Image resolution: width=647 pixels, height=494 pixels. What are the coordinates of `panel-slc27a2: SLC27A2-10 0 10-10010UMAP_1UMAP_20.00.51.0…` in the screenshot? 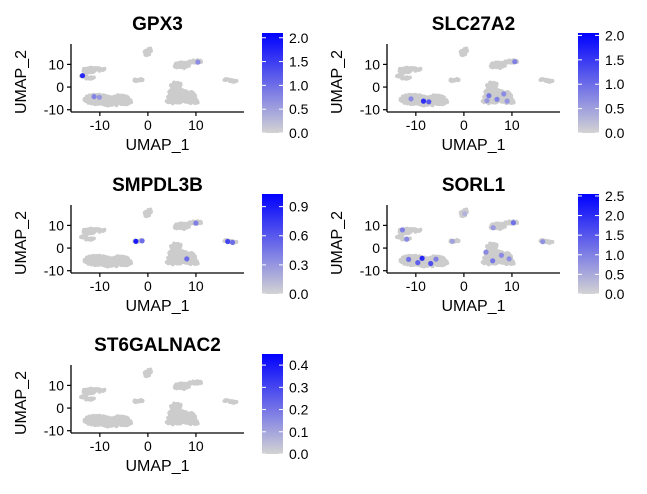 It's located at (477, 84).